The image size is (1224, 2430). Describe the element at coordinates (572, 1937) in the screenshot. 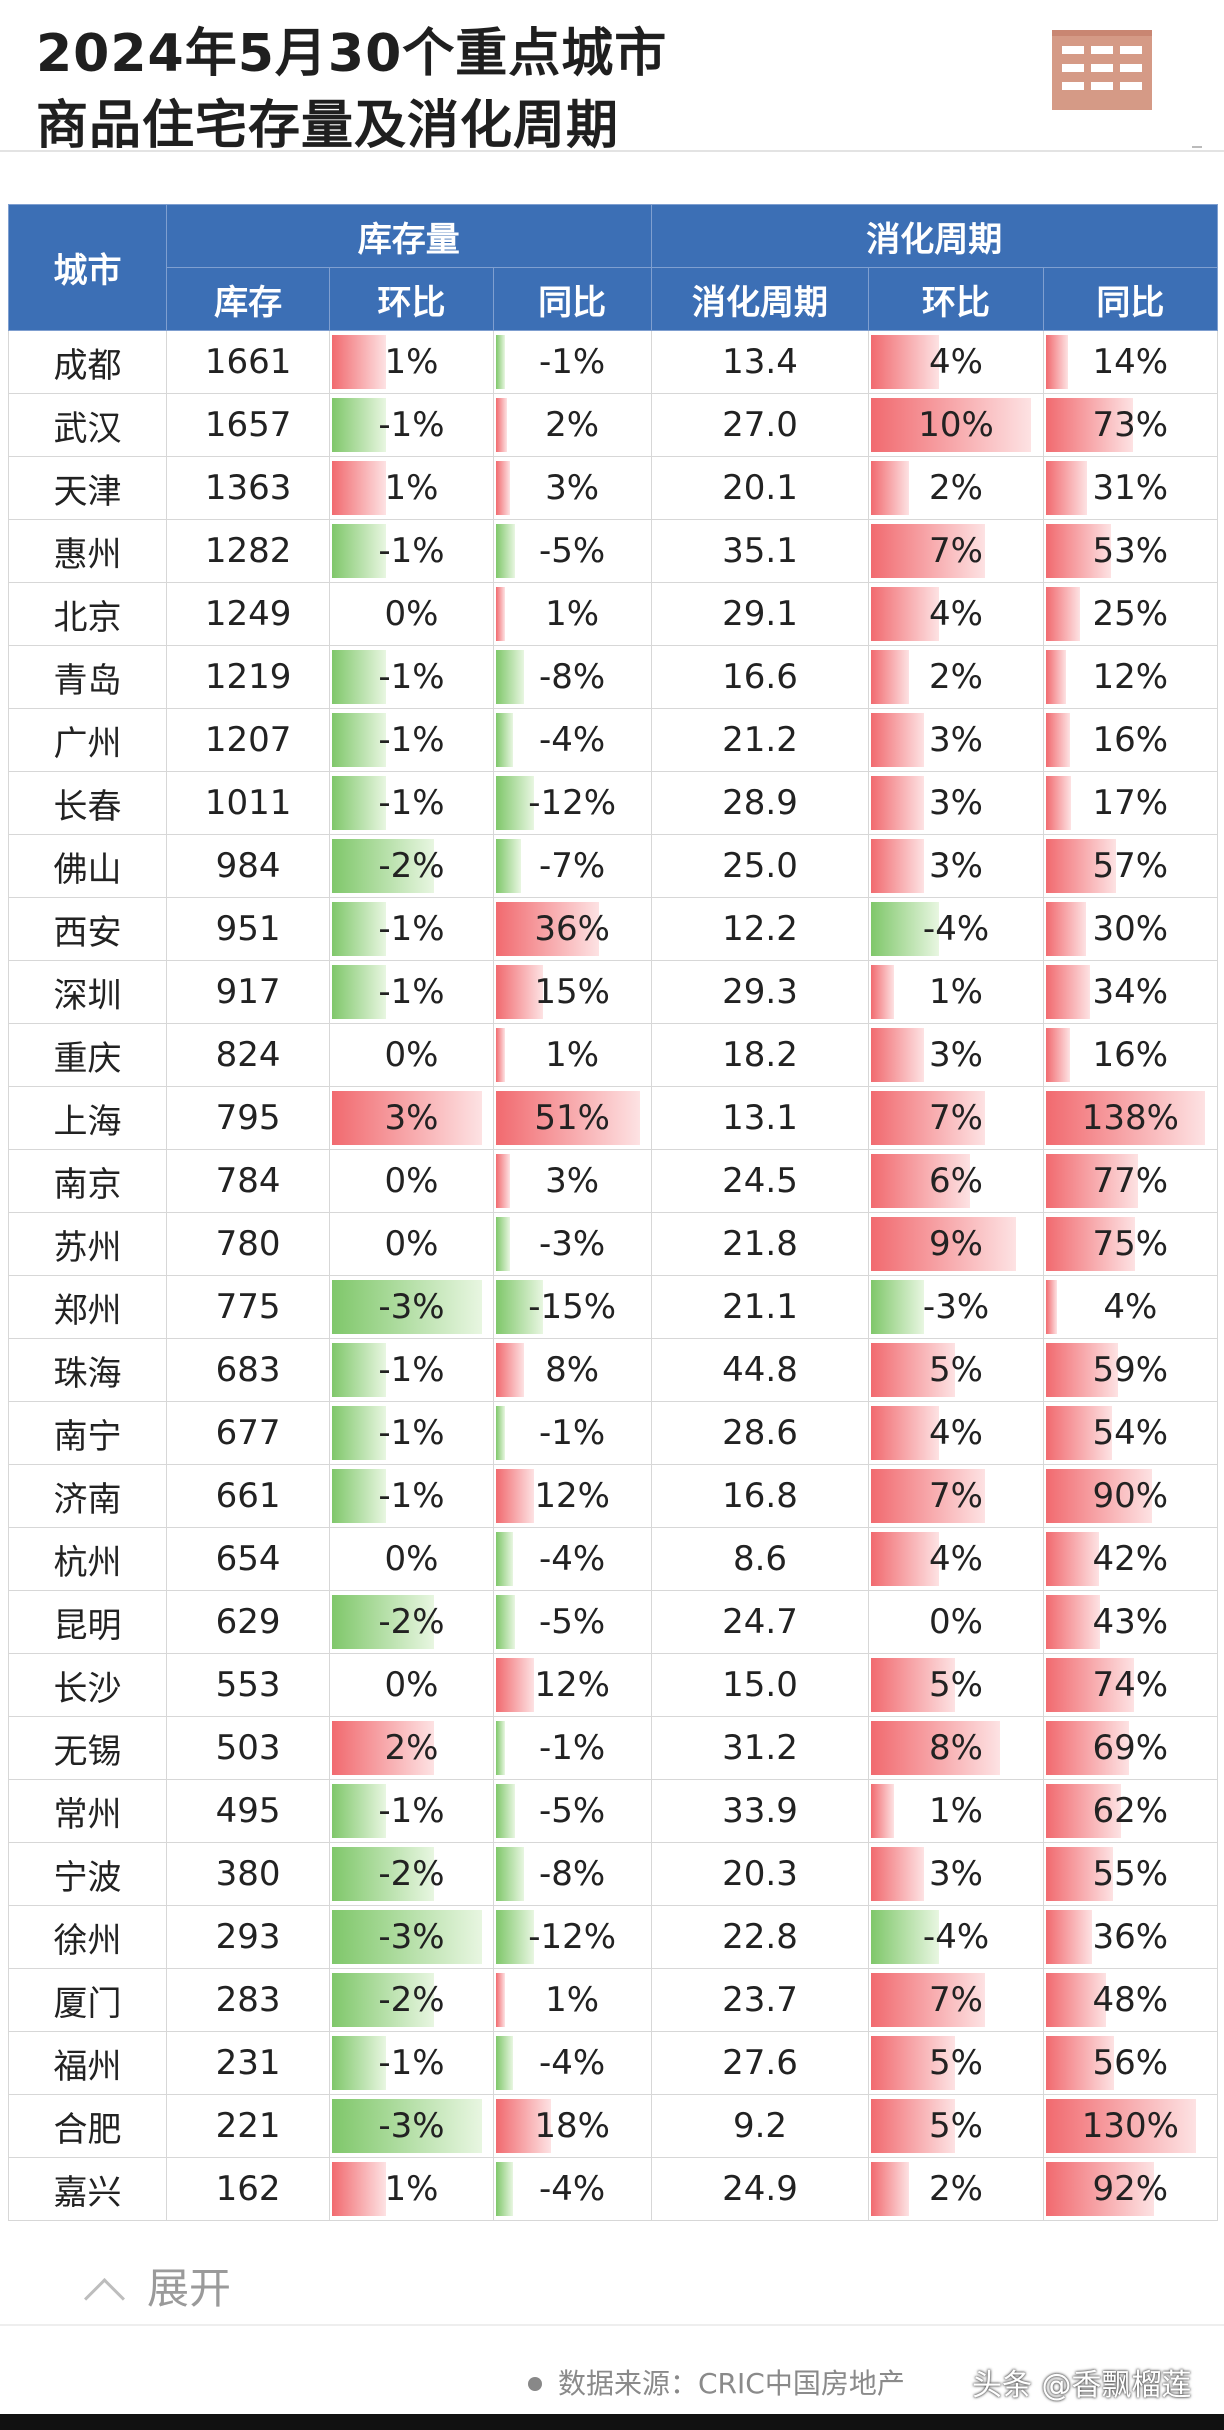

I see `bar-cell: -12%` at that location.